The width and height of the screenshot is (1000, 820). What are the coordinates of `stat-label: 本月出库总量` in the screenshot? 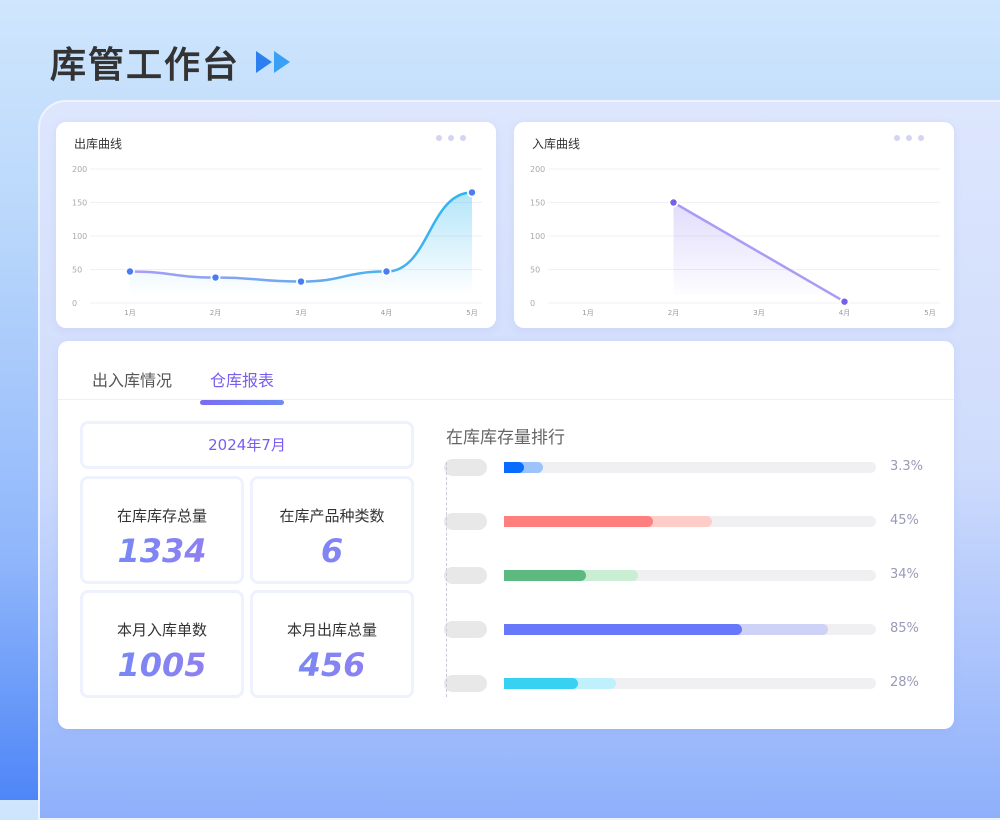 It's located at (331, 630).